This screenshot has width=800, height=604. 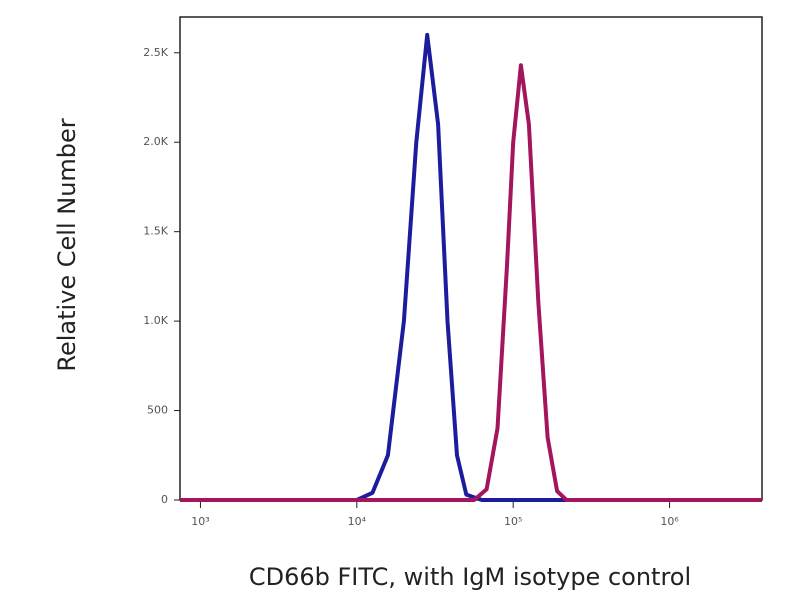 What do you see at coordinates (155, 320) in the screenshot?
I see `y-tick-label: 1.0K` at bounding box center [155, 320].